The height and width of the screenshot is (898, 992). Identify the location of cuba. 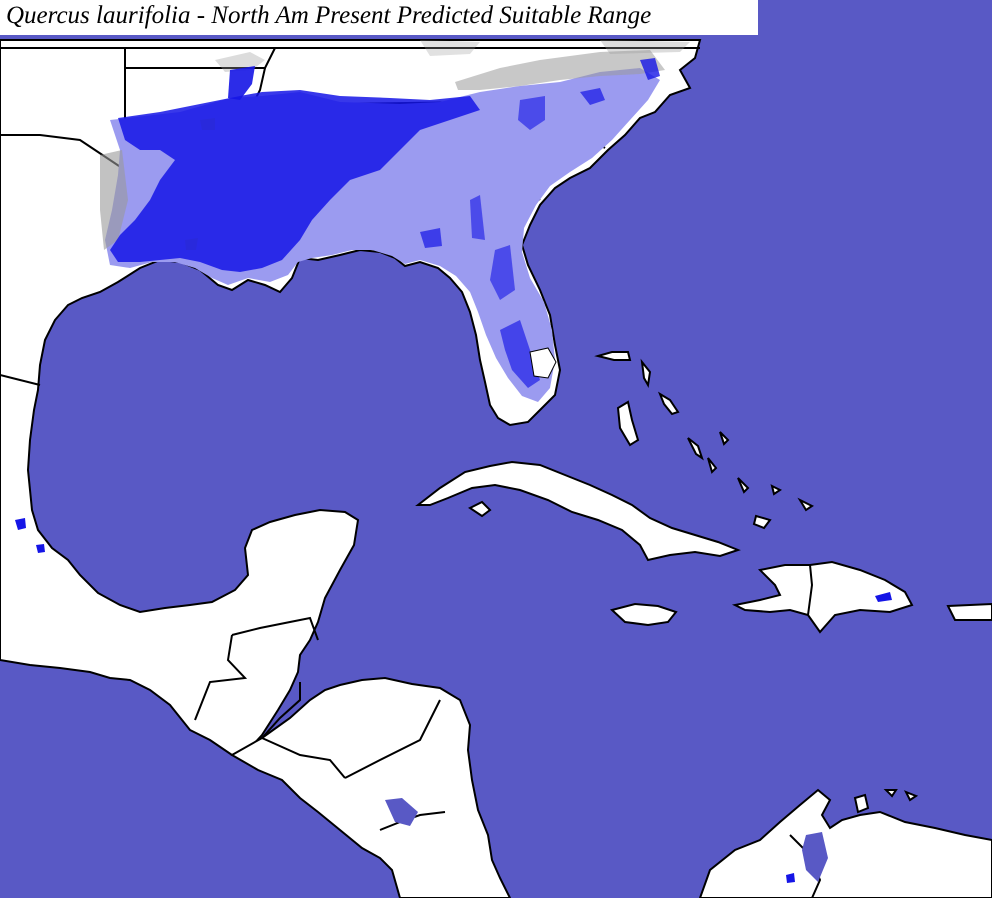
(578, 511).